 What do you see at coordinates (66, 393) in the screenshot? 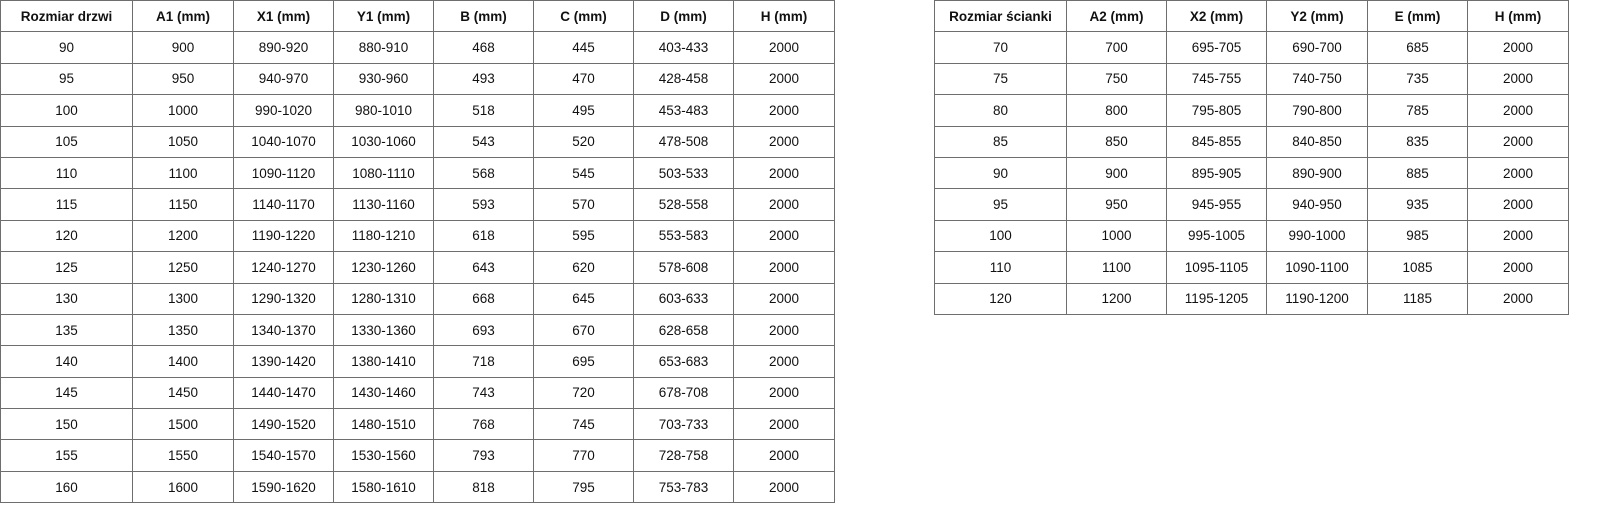
I see `table-cell: 145` at bounding box center [66, 393].